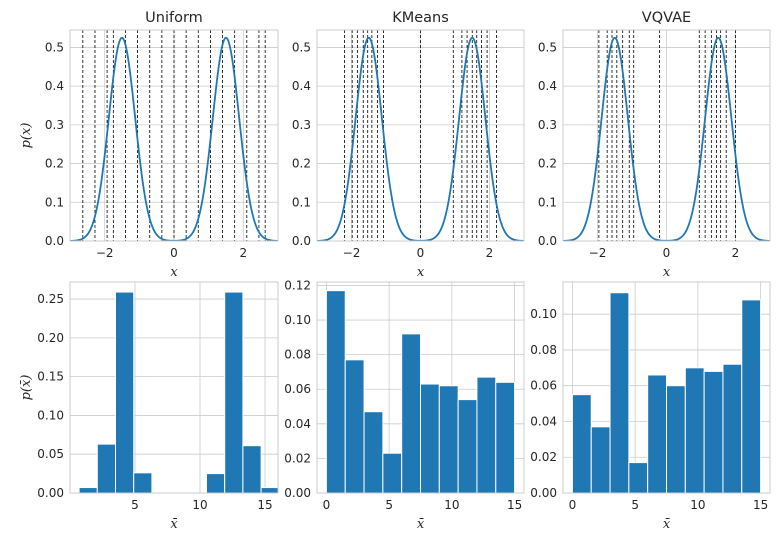 Image resolution: width=777 pixels, height=546 pixels. What do you see at coordinates (297, 285) in the screenshot?
I see `y-tick-label: 0.12` at bounding box center [297, 285].